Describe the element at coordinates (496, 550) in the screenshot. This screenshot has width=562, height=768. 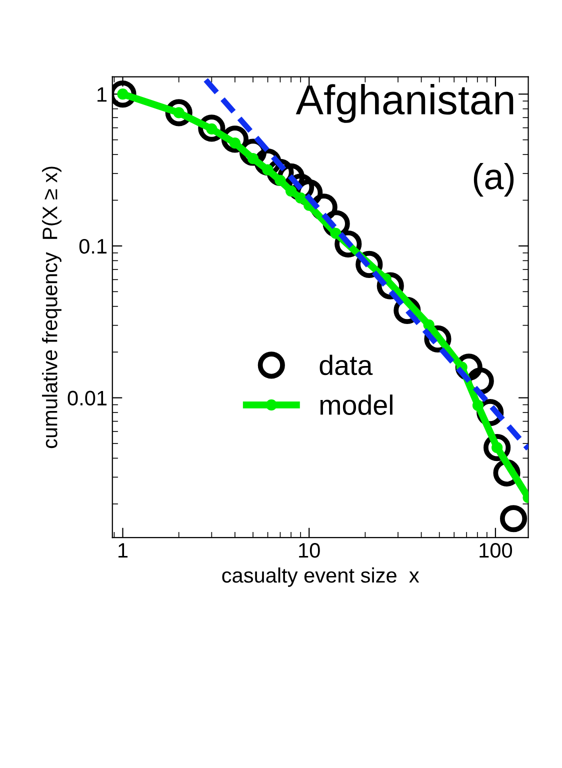
I see `x-tick-label: 100` at that location.